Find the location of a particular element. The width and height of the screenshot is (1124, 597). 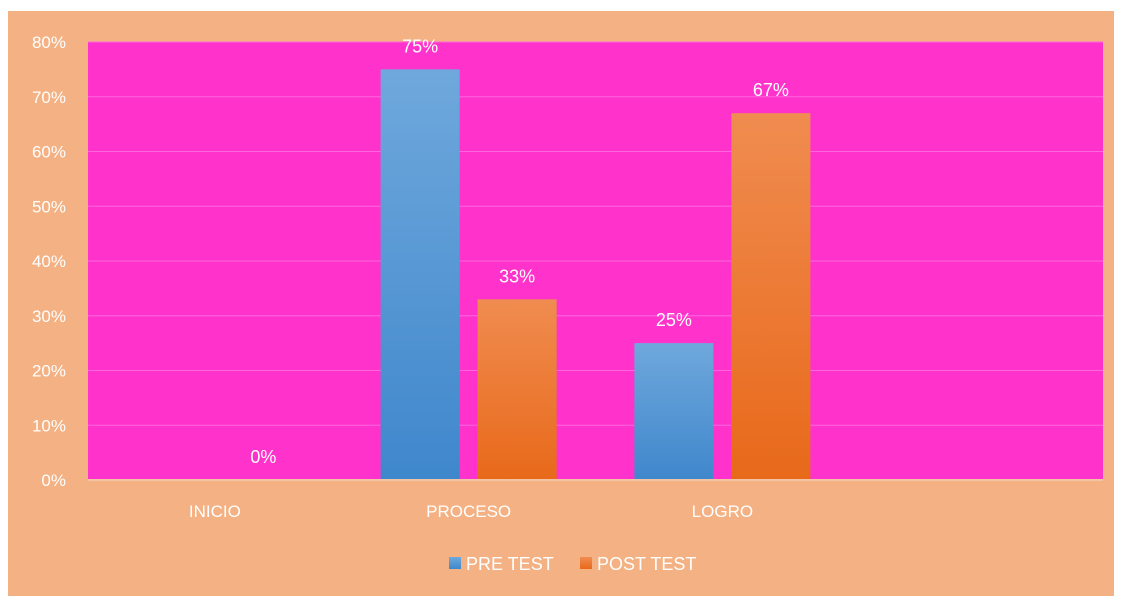

legend-label: POST TEST is located at coordinates (646, 564).